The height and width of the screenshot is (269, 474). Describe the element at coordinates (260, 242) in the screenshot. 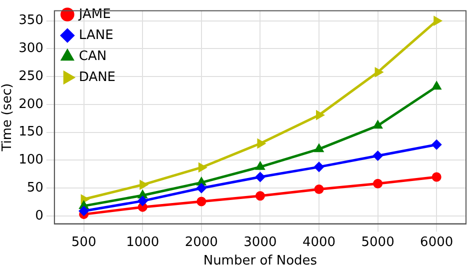

I see `x-tick-label: 3000` at that location.